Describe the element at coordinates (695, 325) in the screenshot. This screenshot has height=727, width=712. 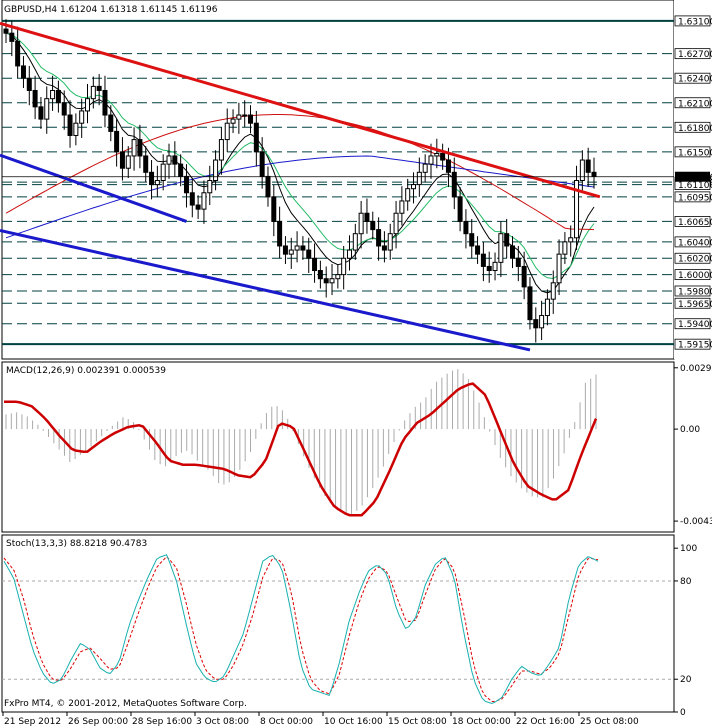
I see `price-level-label: 1.59400` at that location.